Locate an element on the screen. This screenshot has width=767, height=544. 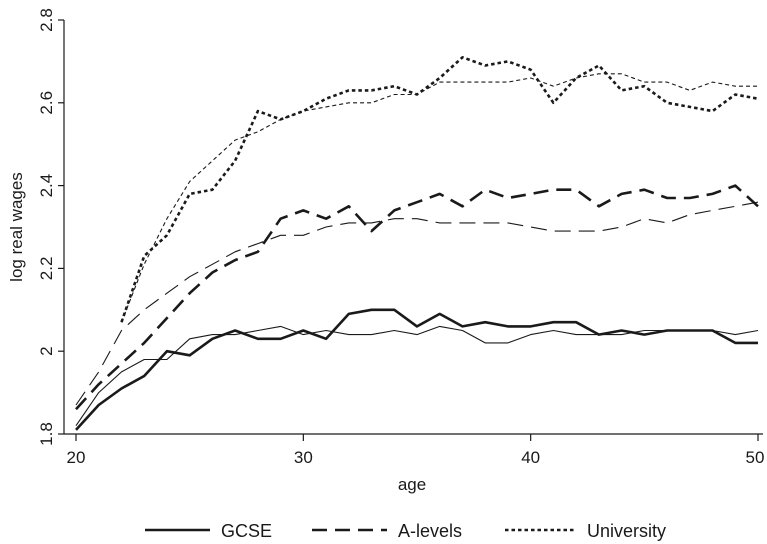
legend-label-gcse: GCSE is located at coordinates (246, 531).